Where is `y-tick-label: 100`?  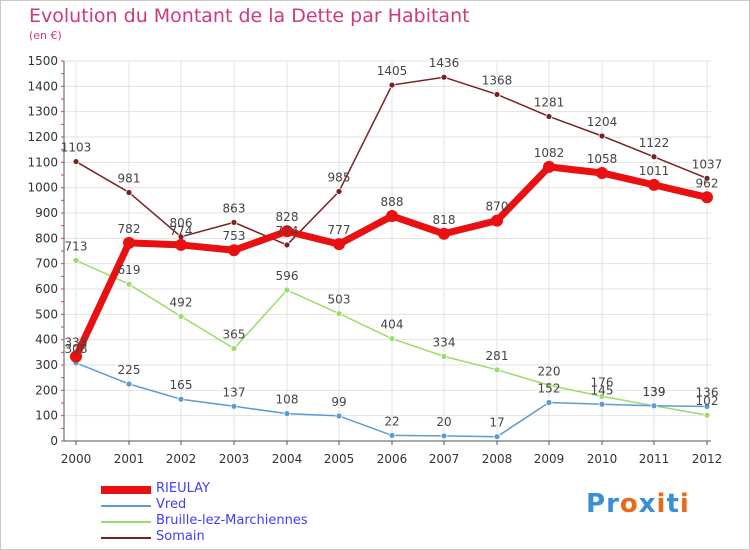
y-tick-label: 100 is located at coordinates (46, 416).